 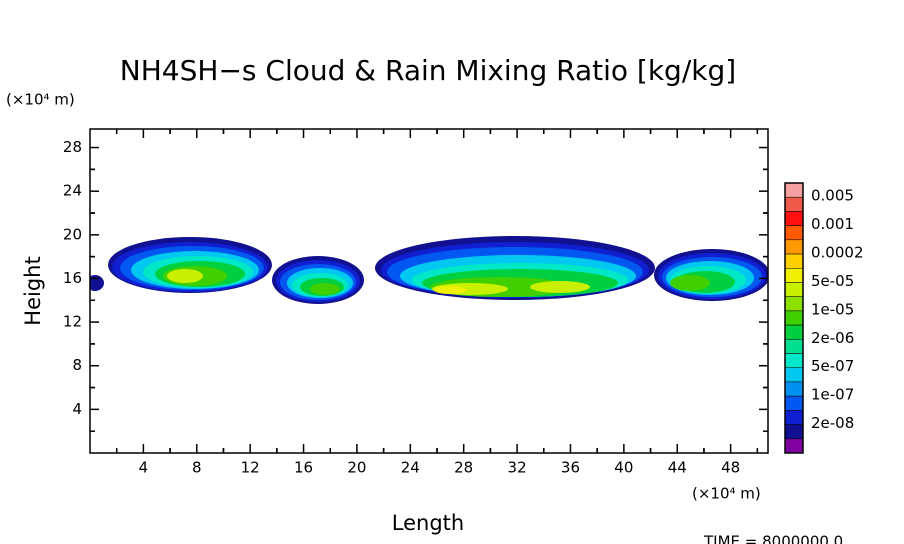 I want to click on colorbar-label: 2e-08, so click(x=832, y=423).